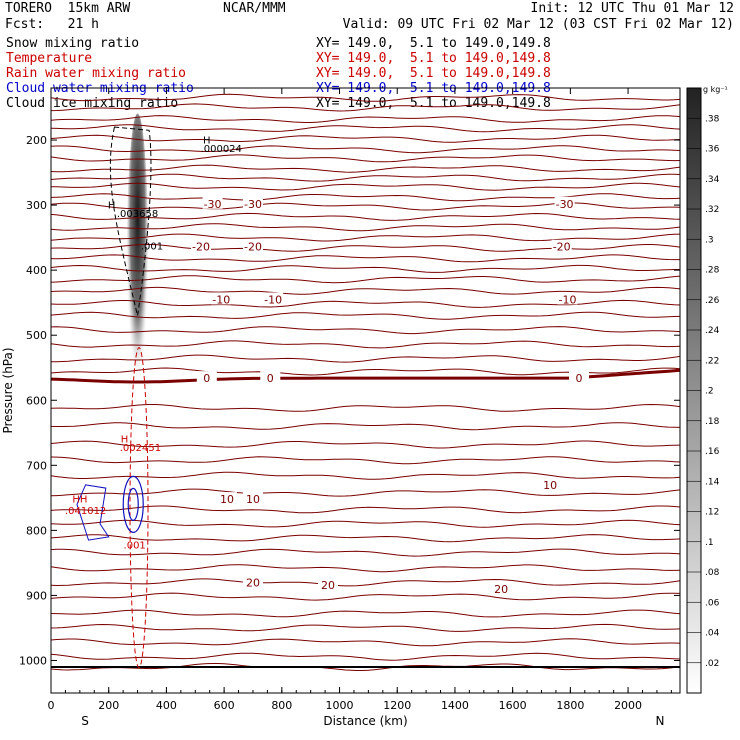 The width and height of the screenshot is (740, 740). I want to click on x-tick-label: 1400, so click(455, 705).